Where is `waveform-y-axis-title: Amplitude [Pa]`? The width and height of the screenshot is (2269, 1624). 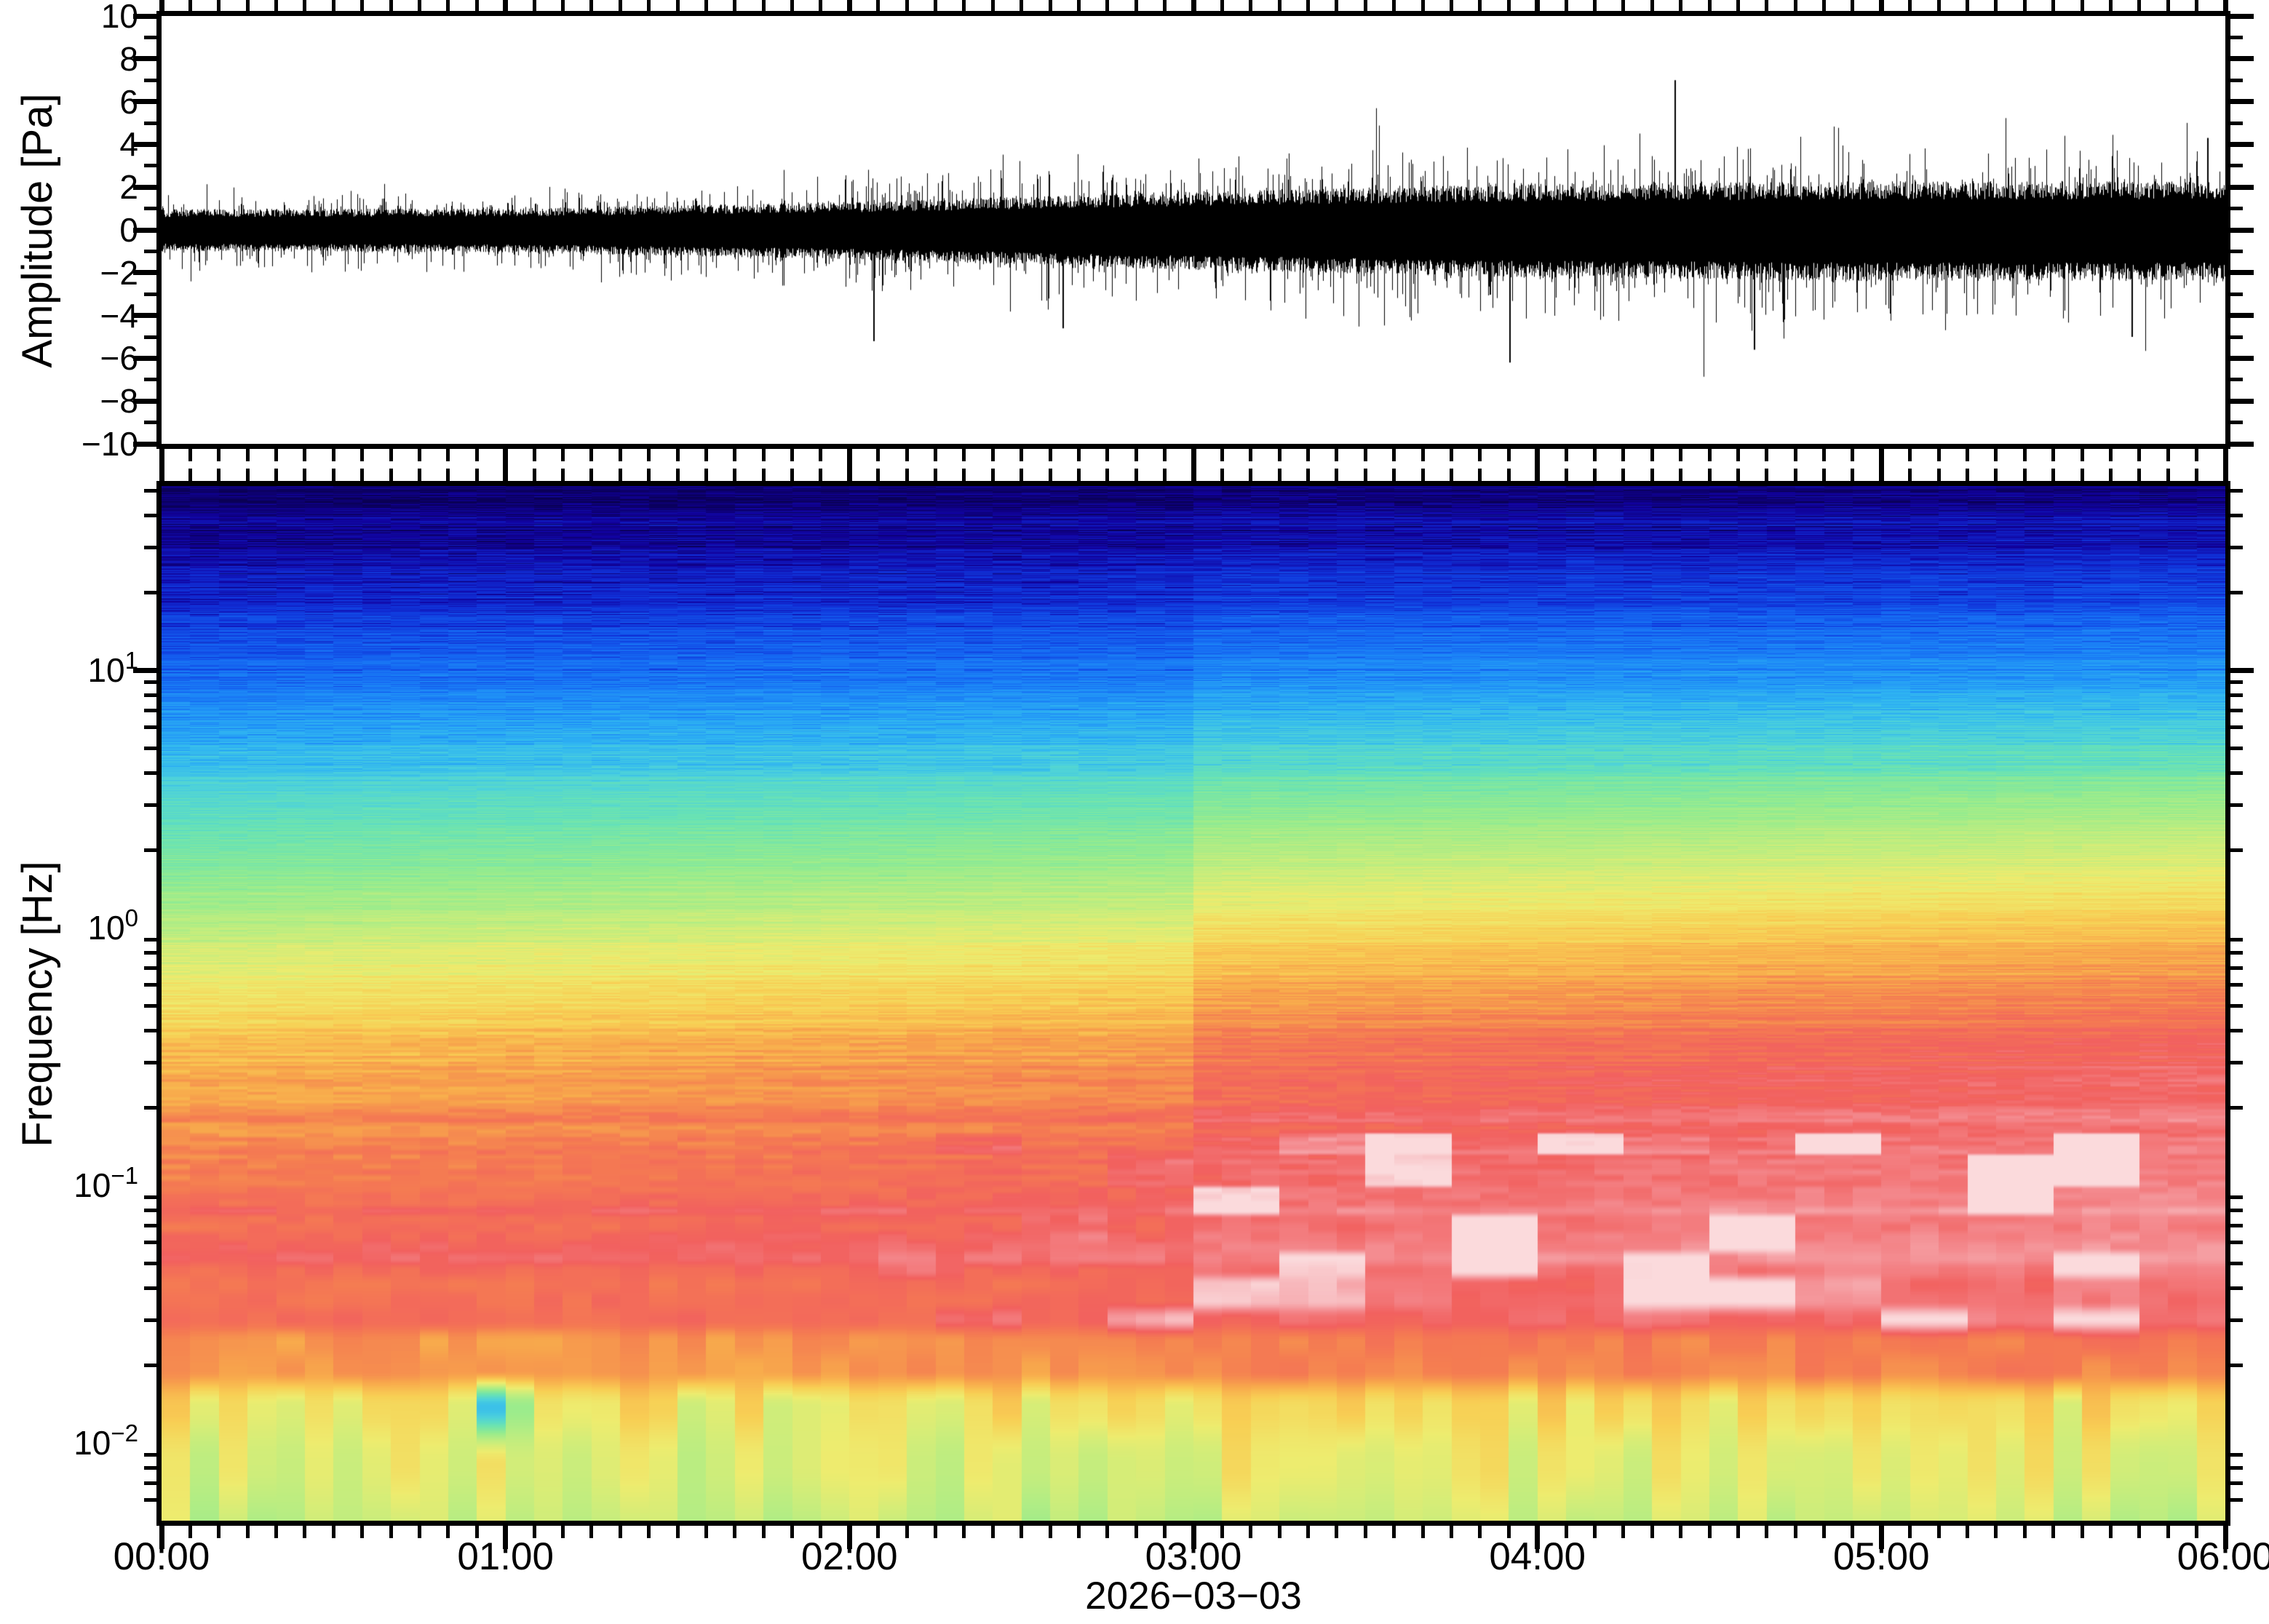
waveform-y-axis-title: Amplitude [Pa] is located at coordinates (37, 230).